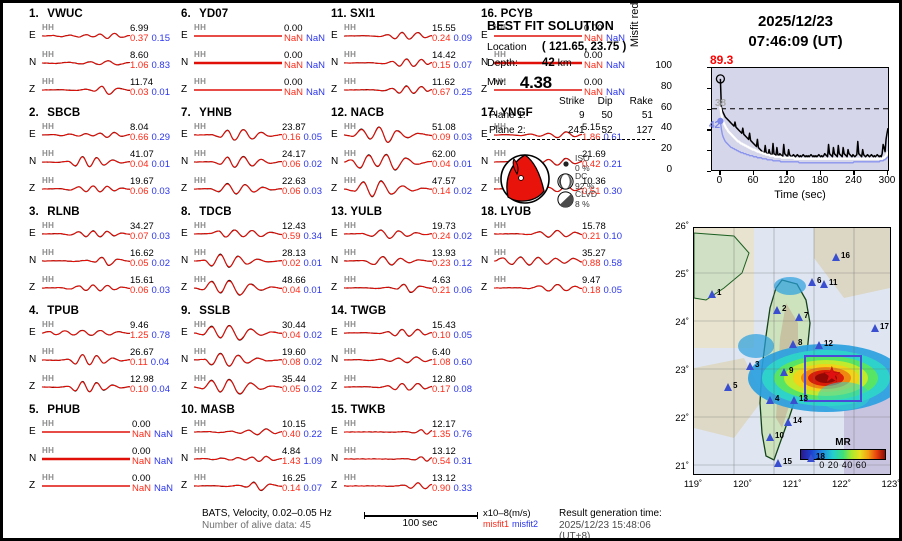 This screenshot has height=541, width=902. What do you see at coordinates (452, 65) in the screenshot?
I see `misfit-values: 0.15 0.07` at bounding box center [452, 65].